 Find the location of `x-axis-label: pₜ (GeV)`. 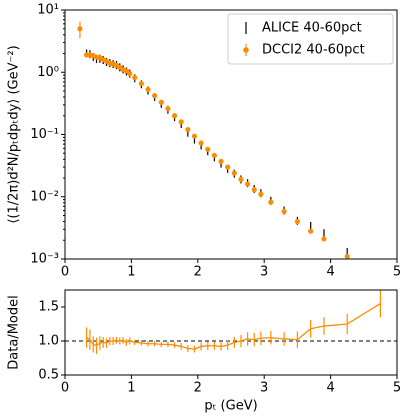

x-axis-label: pₜ (GeV) is located at coordinates (230, 406).